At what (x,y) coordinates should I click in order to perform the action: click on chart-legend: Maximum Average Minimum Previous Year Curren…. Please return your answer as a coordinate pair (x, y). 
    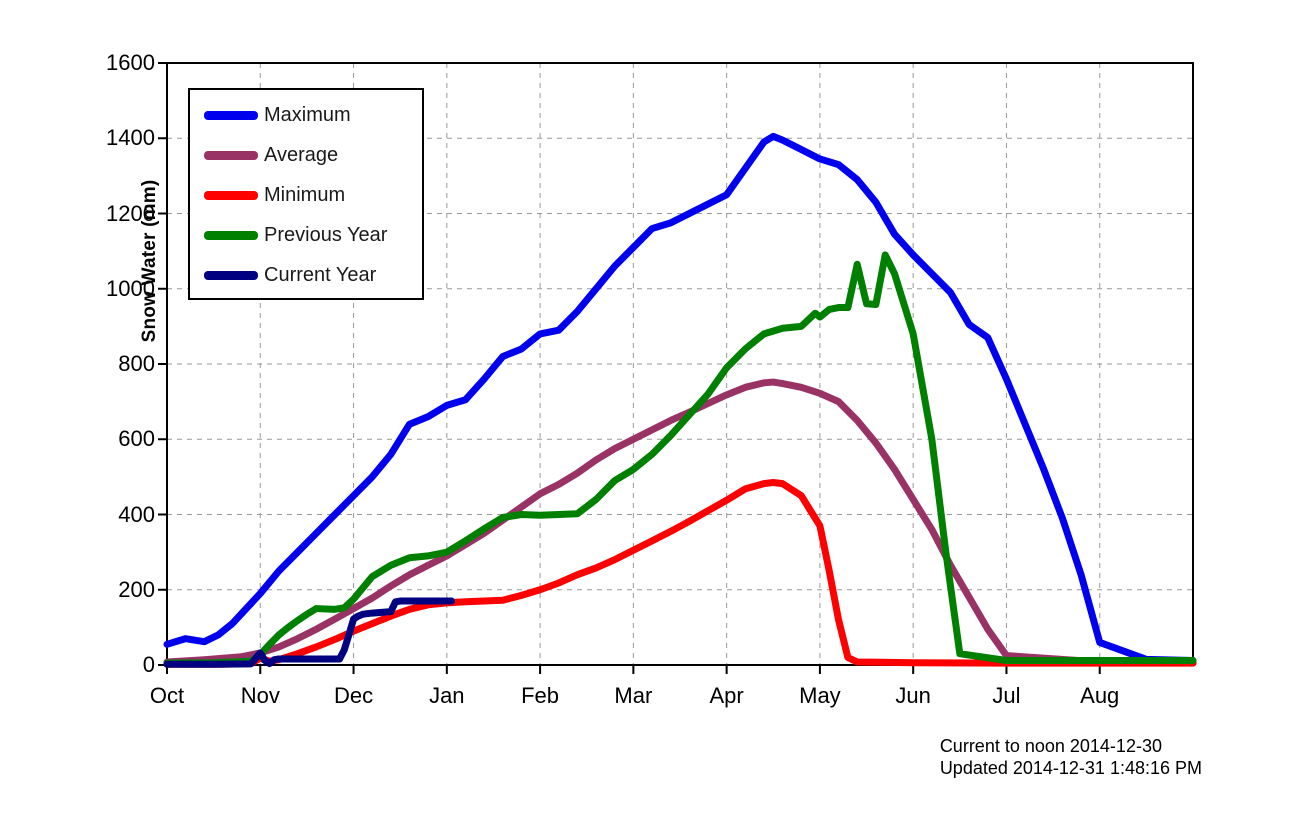
    Looking at the image, I should click on (306, 194).